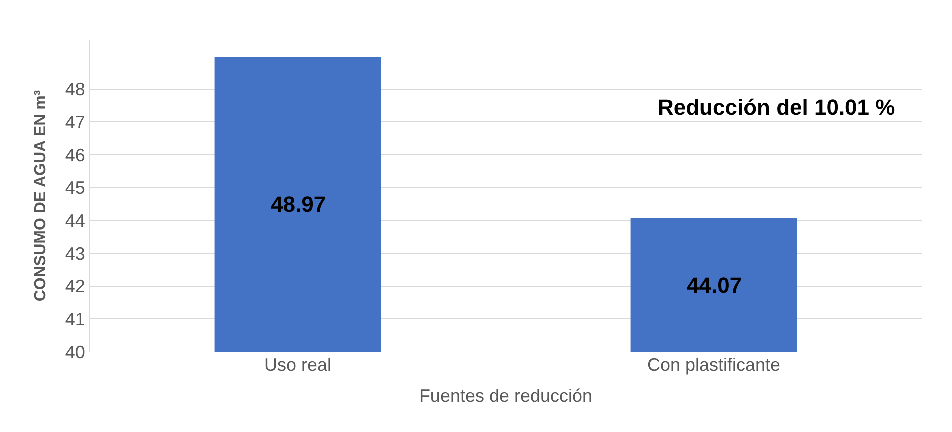  Describe the element at coordinates (75, 155) in the screenshot. I see `y-tick-label: 46` at that location.